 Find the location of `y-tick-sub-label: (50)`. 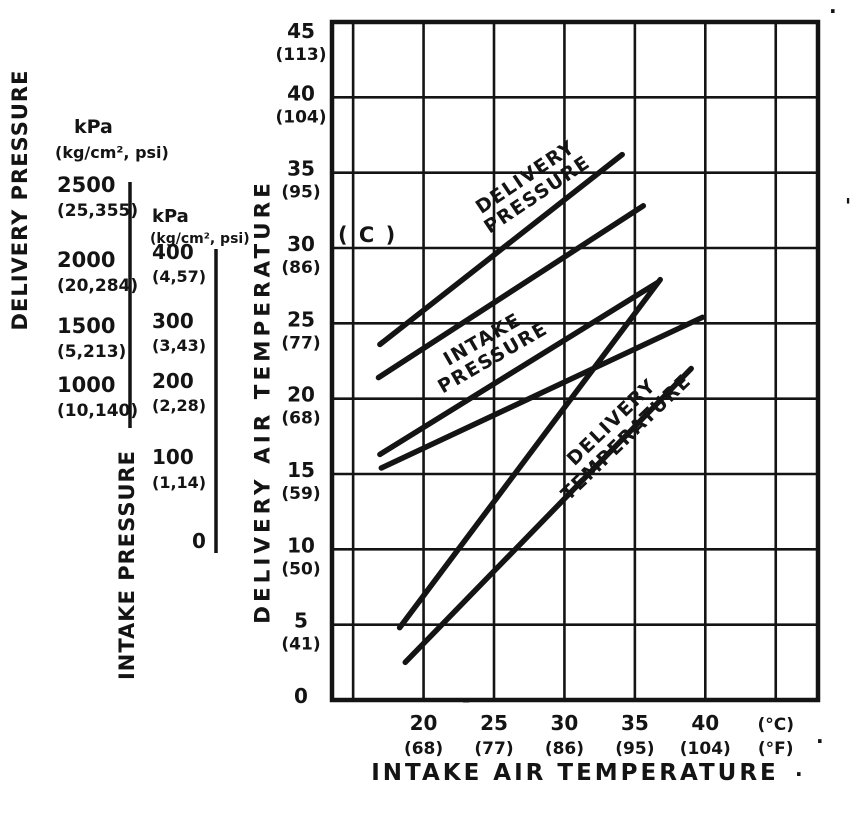

y-tick-sub-label: (50) is located at coordinates (300, 569).